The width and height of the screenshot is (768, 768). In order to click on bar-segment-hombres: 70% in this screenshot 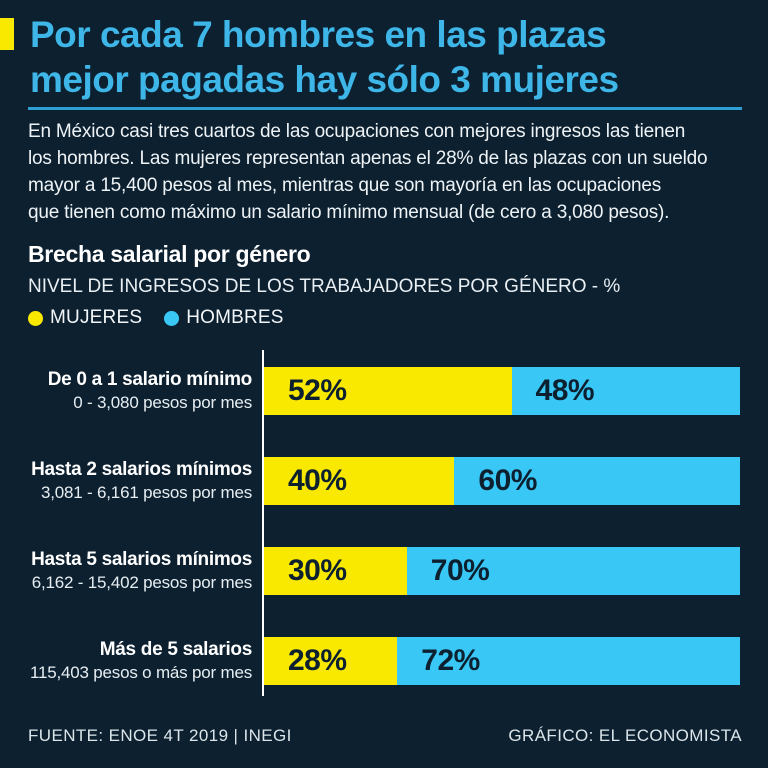, I will do `click(573, 571)`.